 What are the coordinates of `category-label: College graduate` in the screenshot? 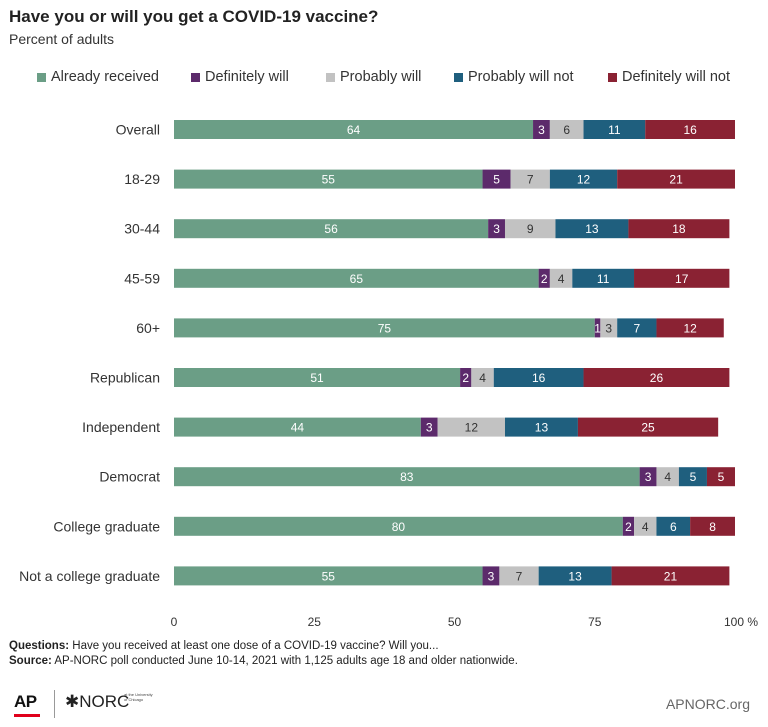 It's located at (106, 526).